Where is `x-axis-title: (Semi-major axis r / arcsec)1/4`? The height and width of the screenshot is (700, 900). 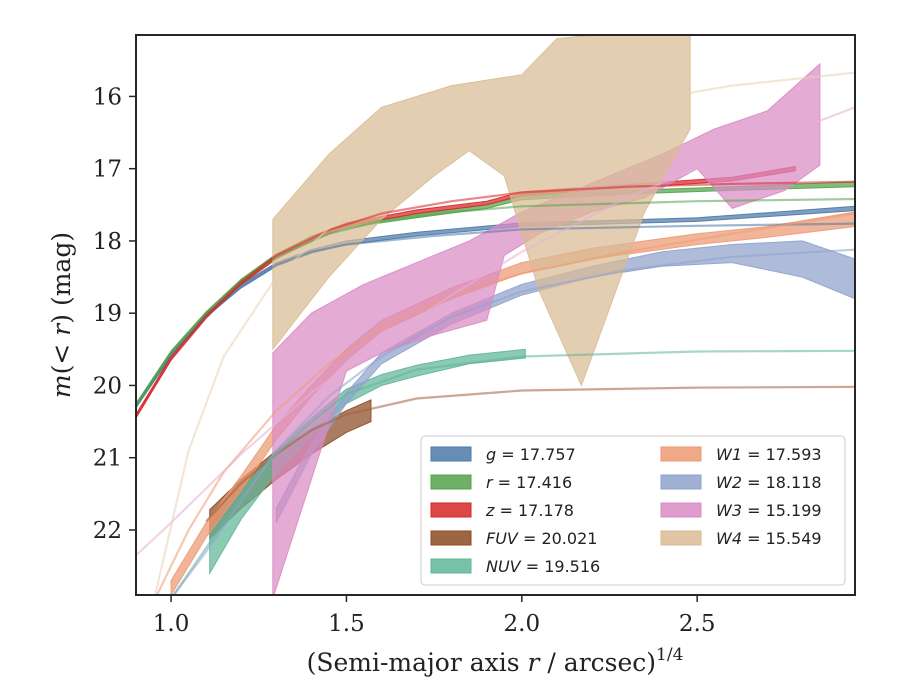
x-axis-title: (Semi-major axis r / arcsec)1/4 is located at coordinates (495, 661).